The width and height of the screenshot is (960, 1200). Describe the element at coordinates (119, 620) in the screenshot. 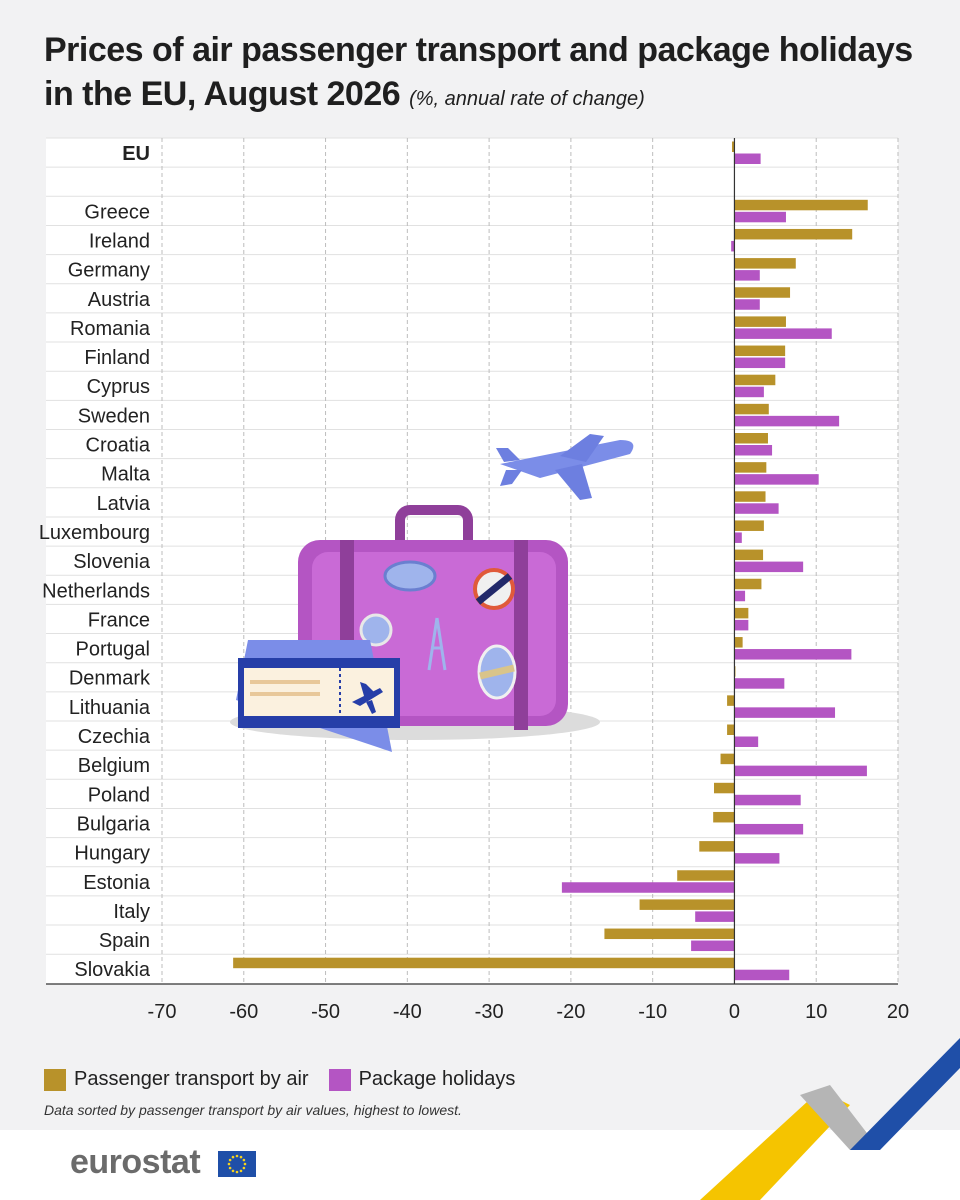

I see `category-label: France` at that location.